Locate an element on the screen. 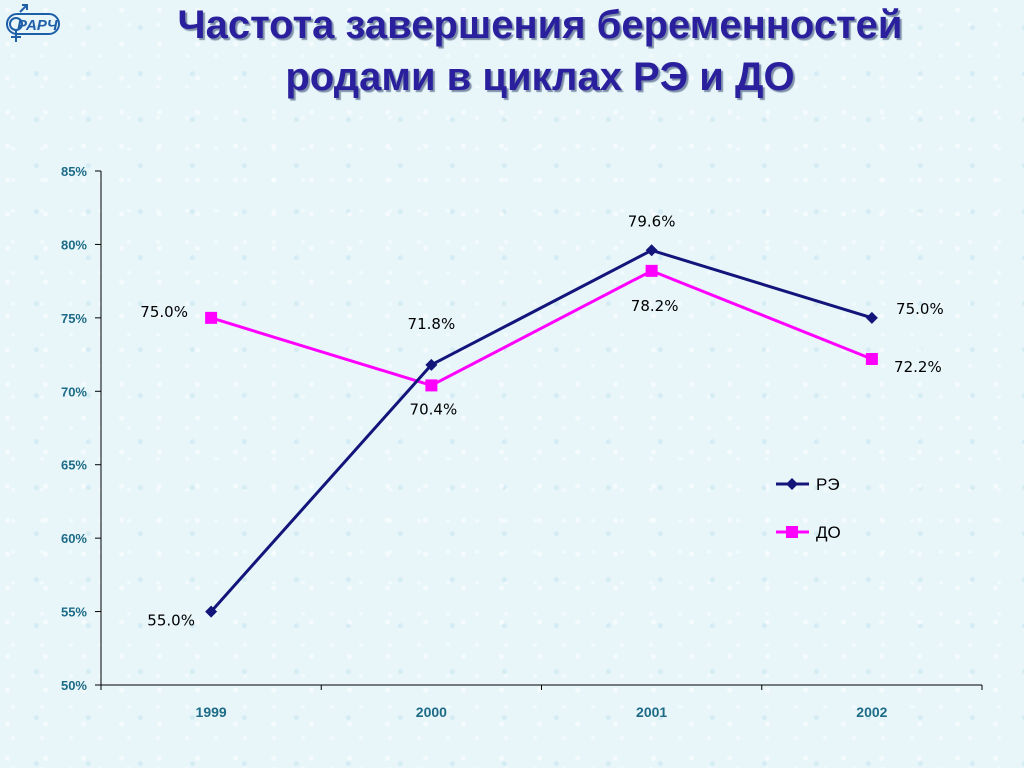  logo: РАРЧ is located at coordinates (33, 23).